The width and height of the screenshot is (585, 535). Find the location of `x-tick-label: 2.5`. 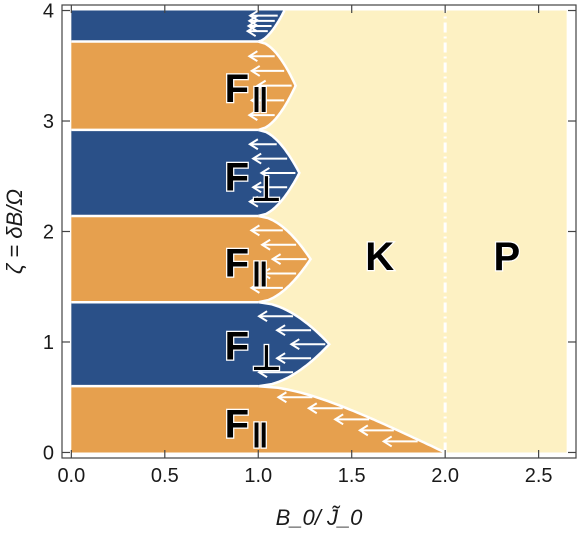

x-tick-label: 2.5 is located at coordinates (539, 476).